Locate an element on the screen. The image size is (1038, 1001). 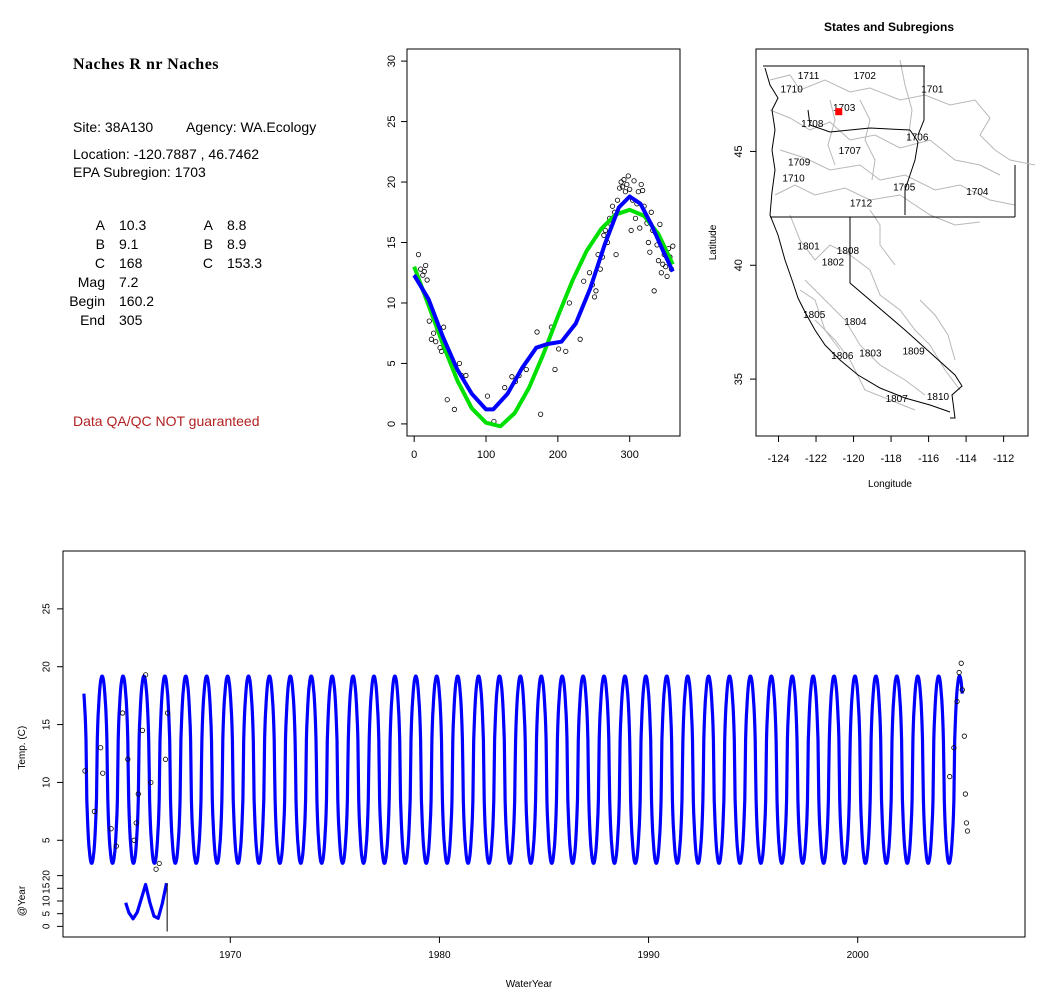
inset-y-tick-label: 20 is located at coordinates (47, 876).